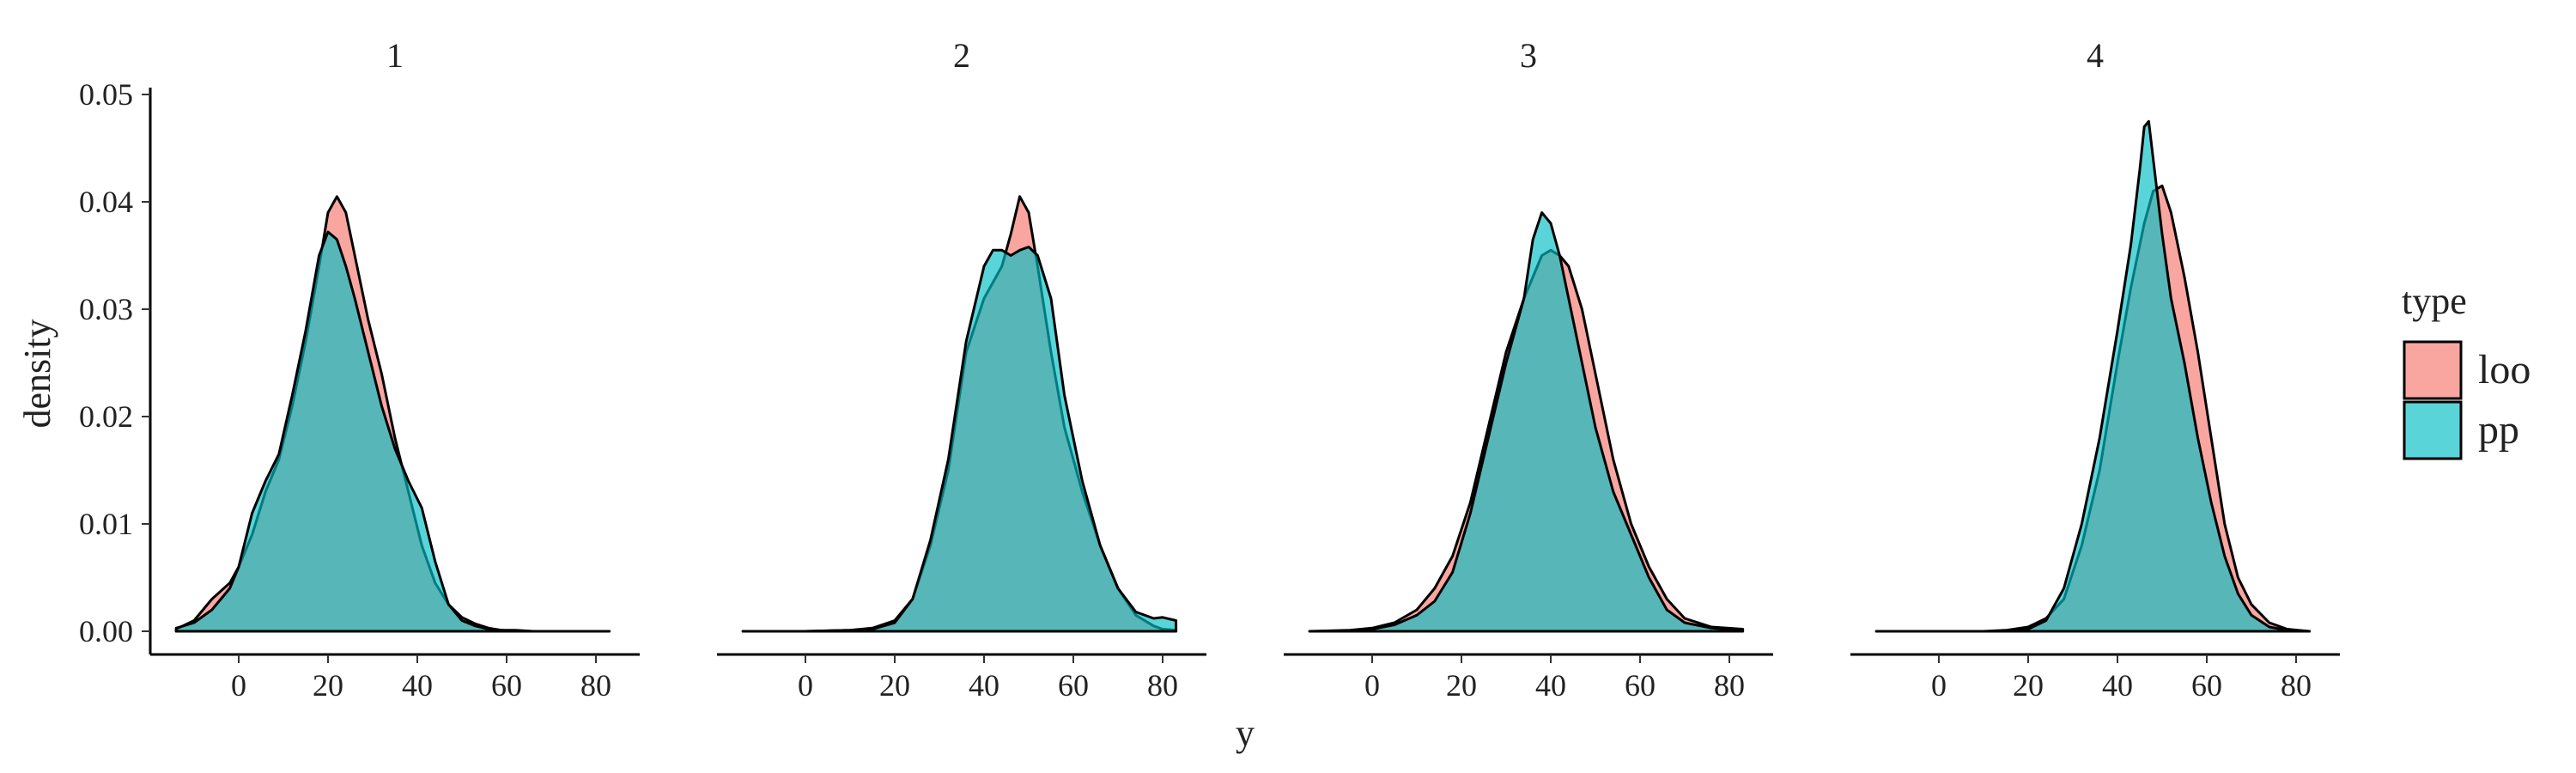 The width and height of the screenshot is (2576, 773). What do you see at coordinates (106, 631) in the screenshot?
I see `y-tick-label: 0.00` at bounding box center [106, 631].